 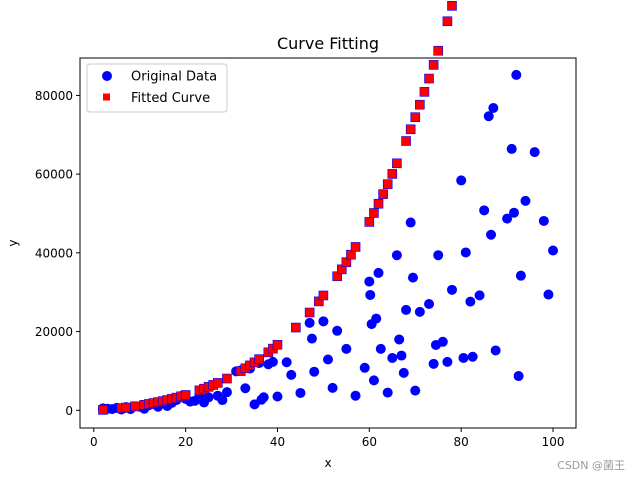 I want to click on legend: Original Data Fitted Curve, so click(x=157, y=88).